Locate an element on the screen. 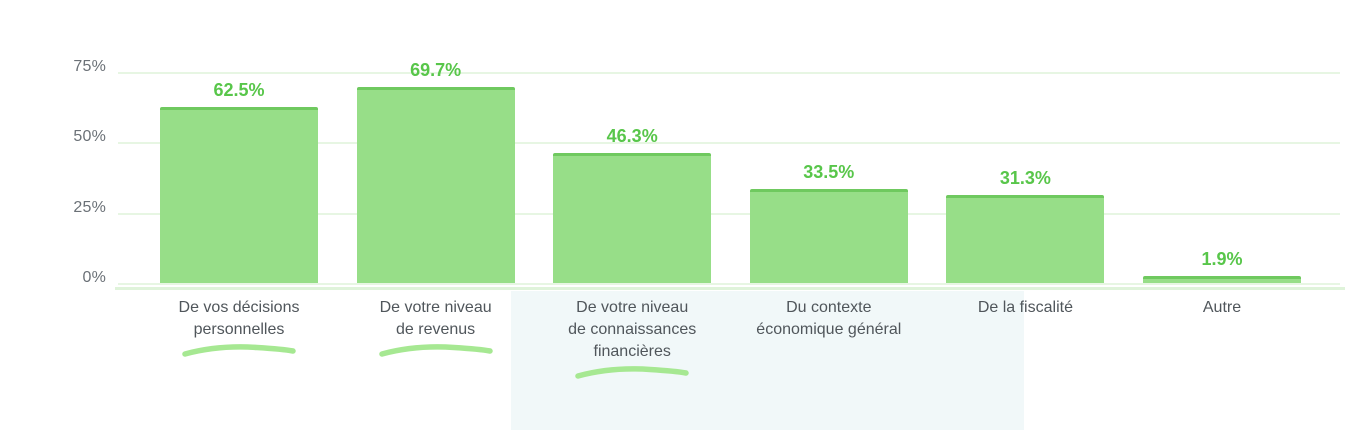 The width and height of the screenshot is (1356, 430). y-axis-tick-label: 75% is located at coordinates (89, 66).